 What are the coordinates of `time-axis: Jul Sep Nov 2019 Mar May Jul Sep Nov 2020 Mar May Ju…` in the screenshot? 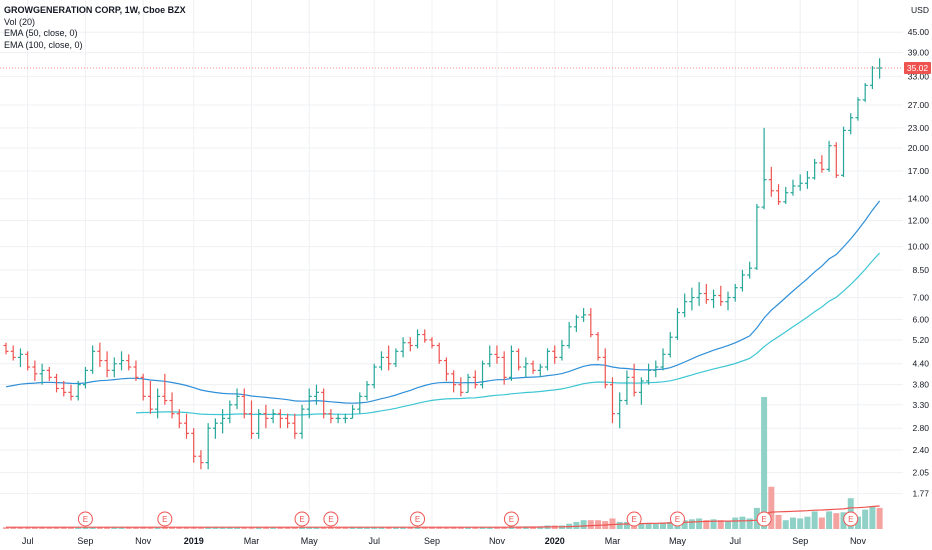 It's located at (444, 541).